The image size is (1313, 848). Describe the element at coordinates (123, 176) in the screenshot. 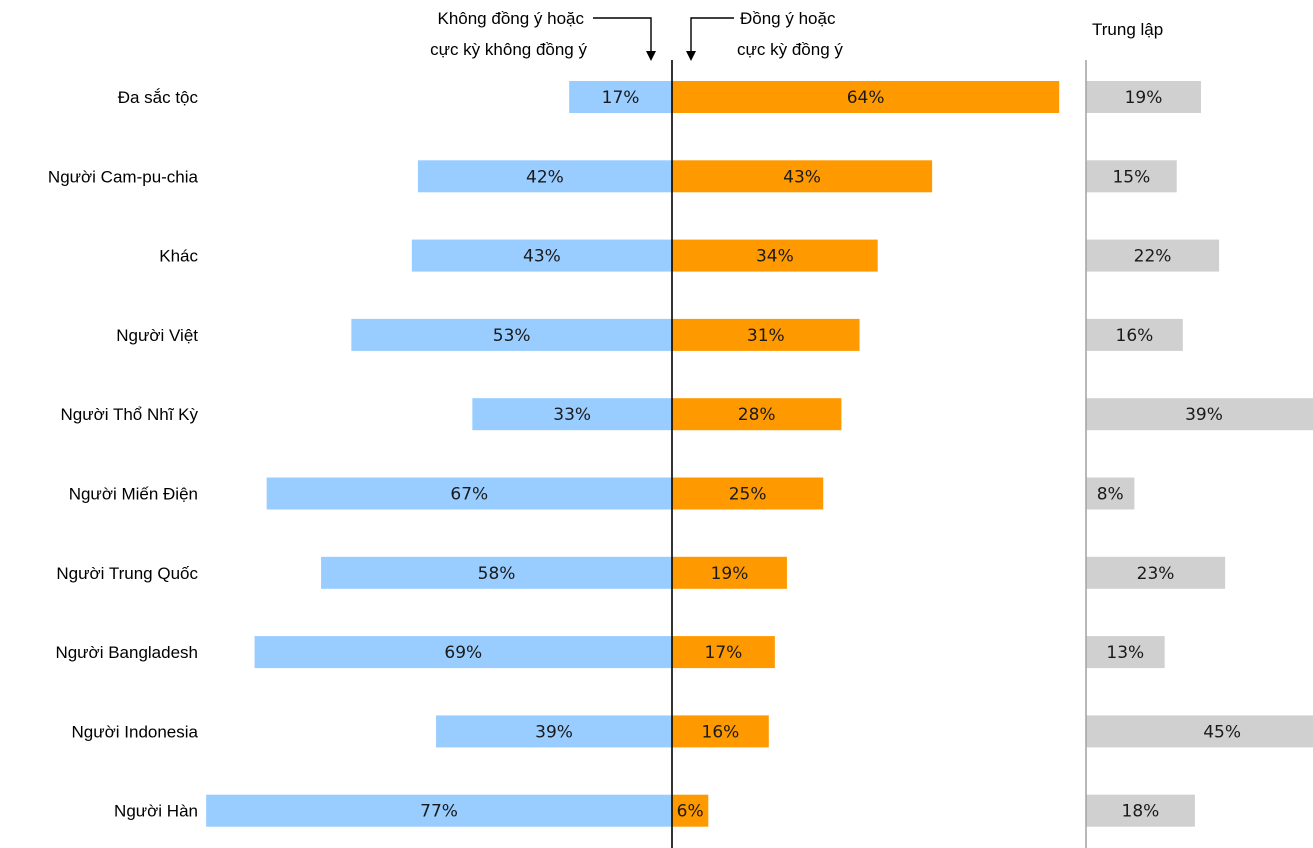

I see `category-label: Người Cam-pu-chia` at that location.